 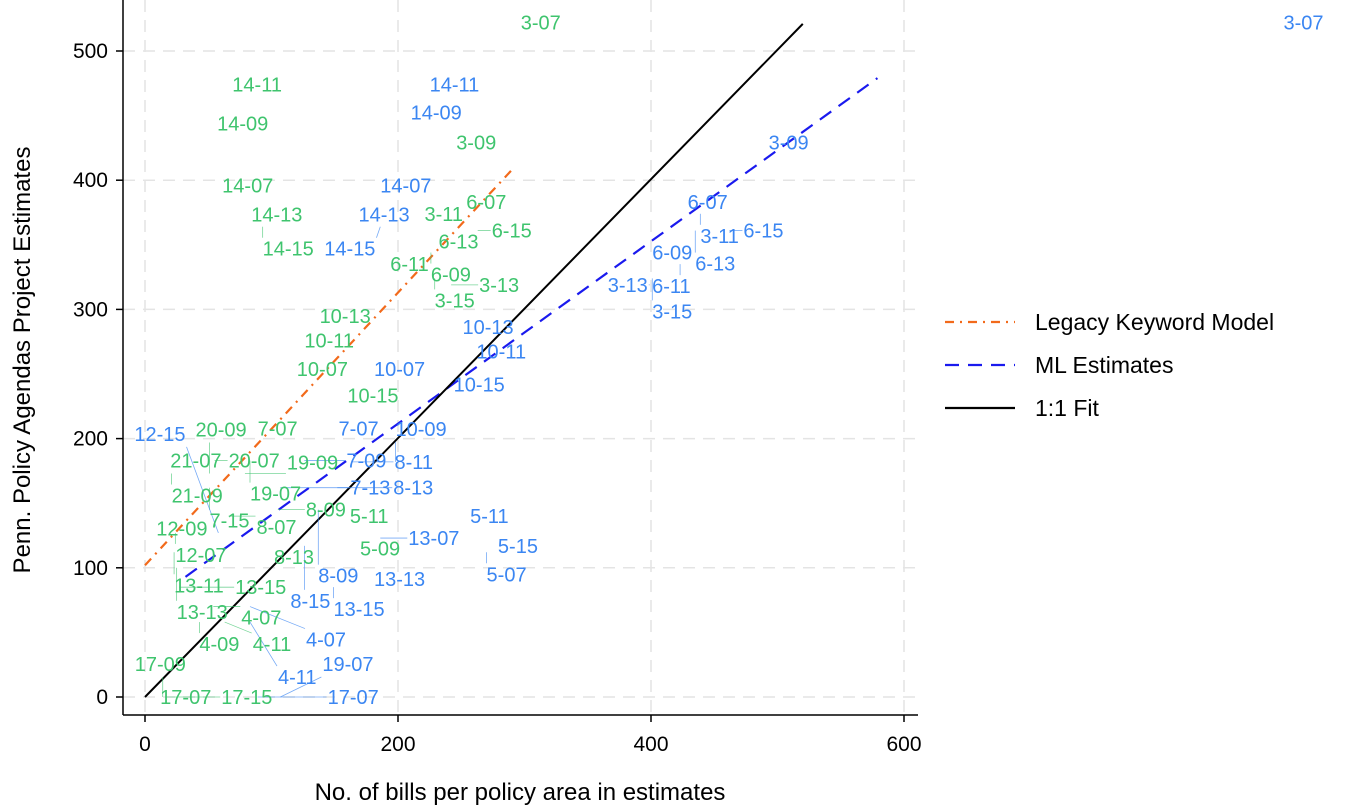 What do you see at coordinates (159, 435) in the screenshot?
I see `point-label: 12-15` at bounding box center [159, 435].